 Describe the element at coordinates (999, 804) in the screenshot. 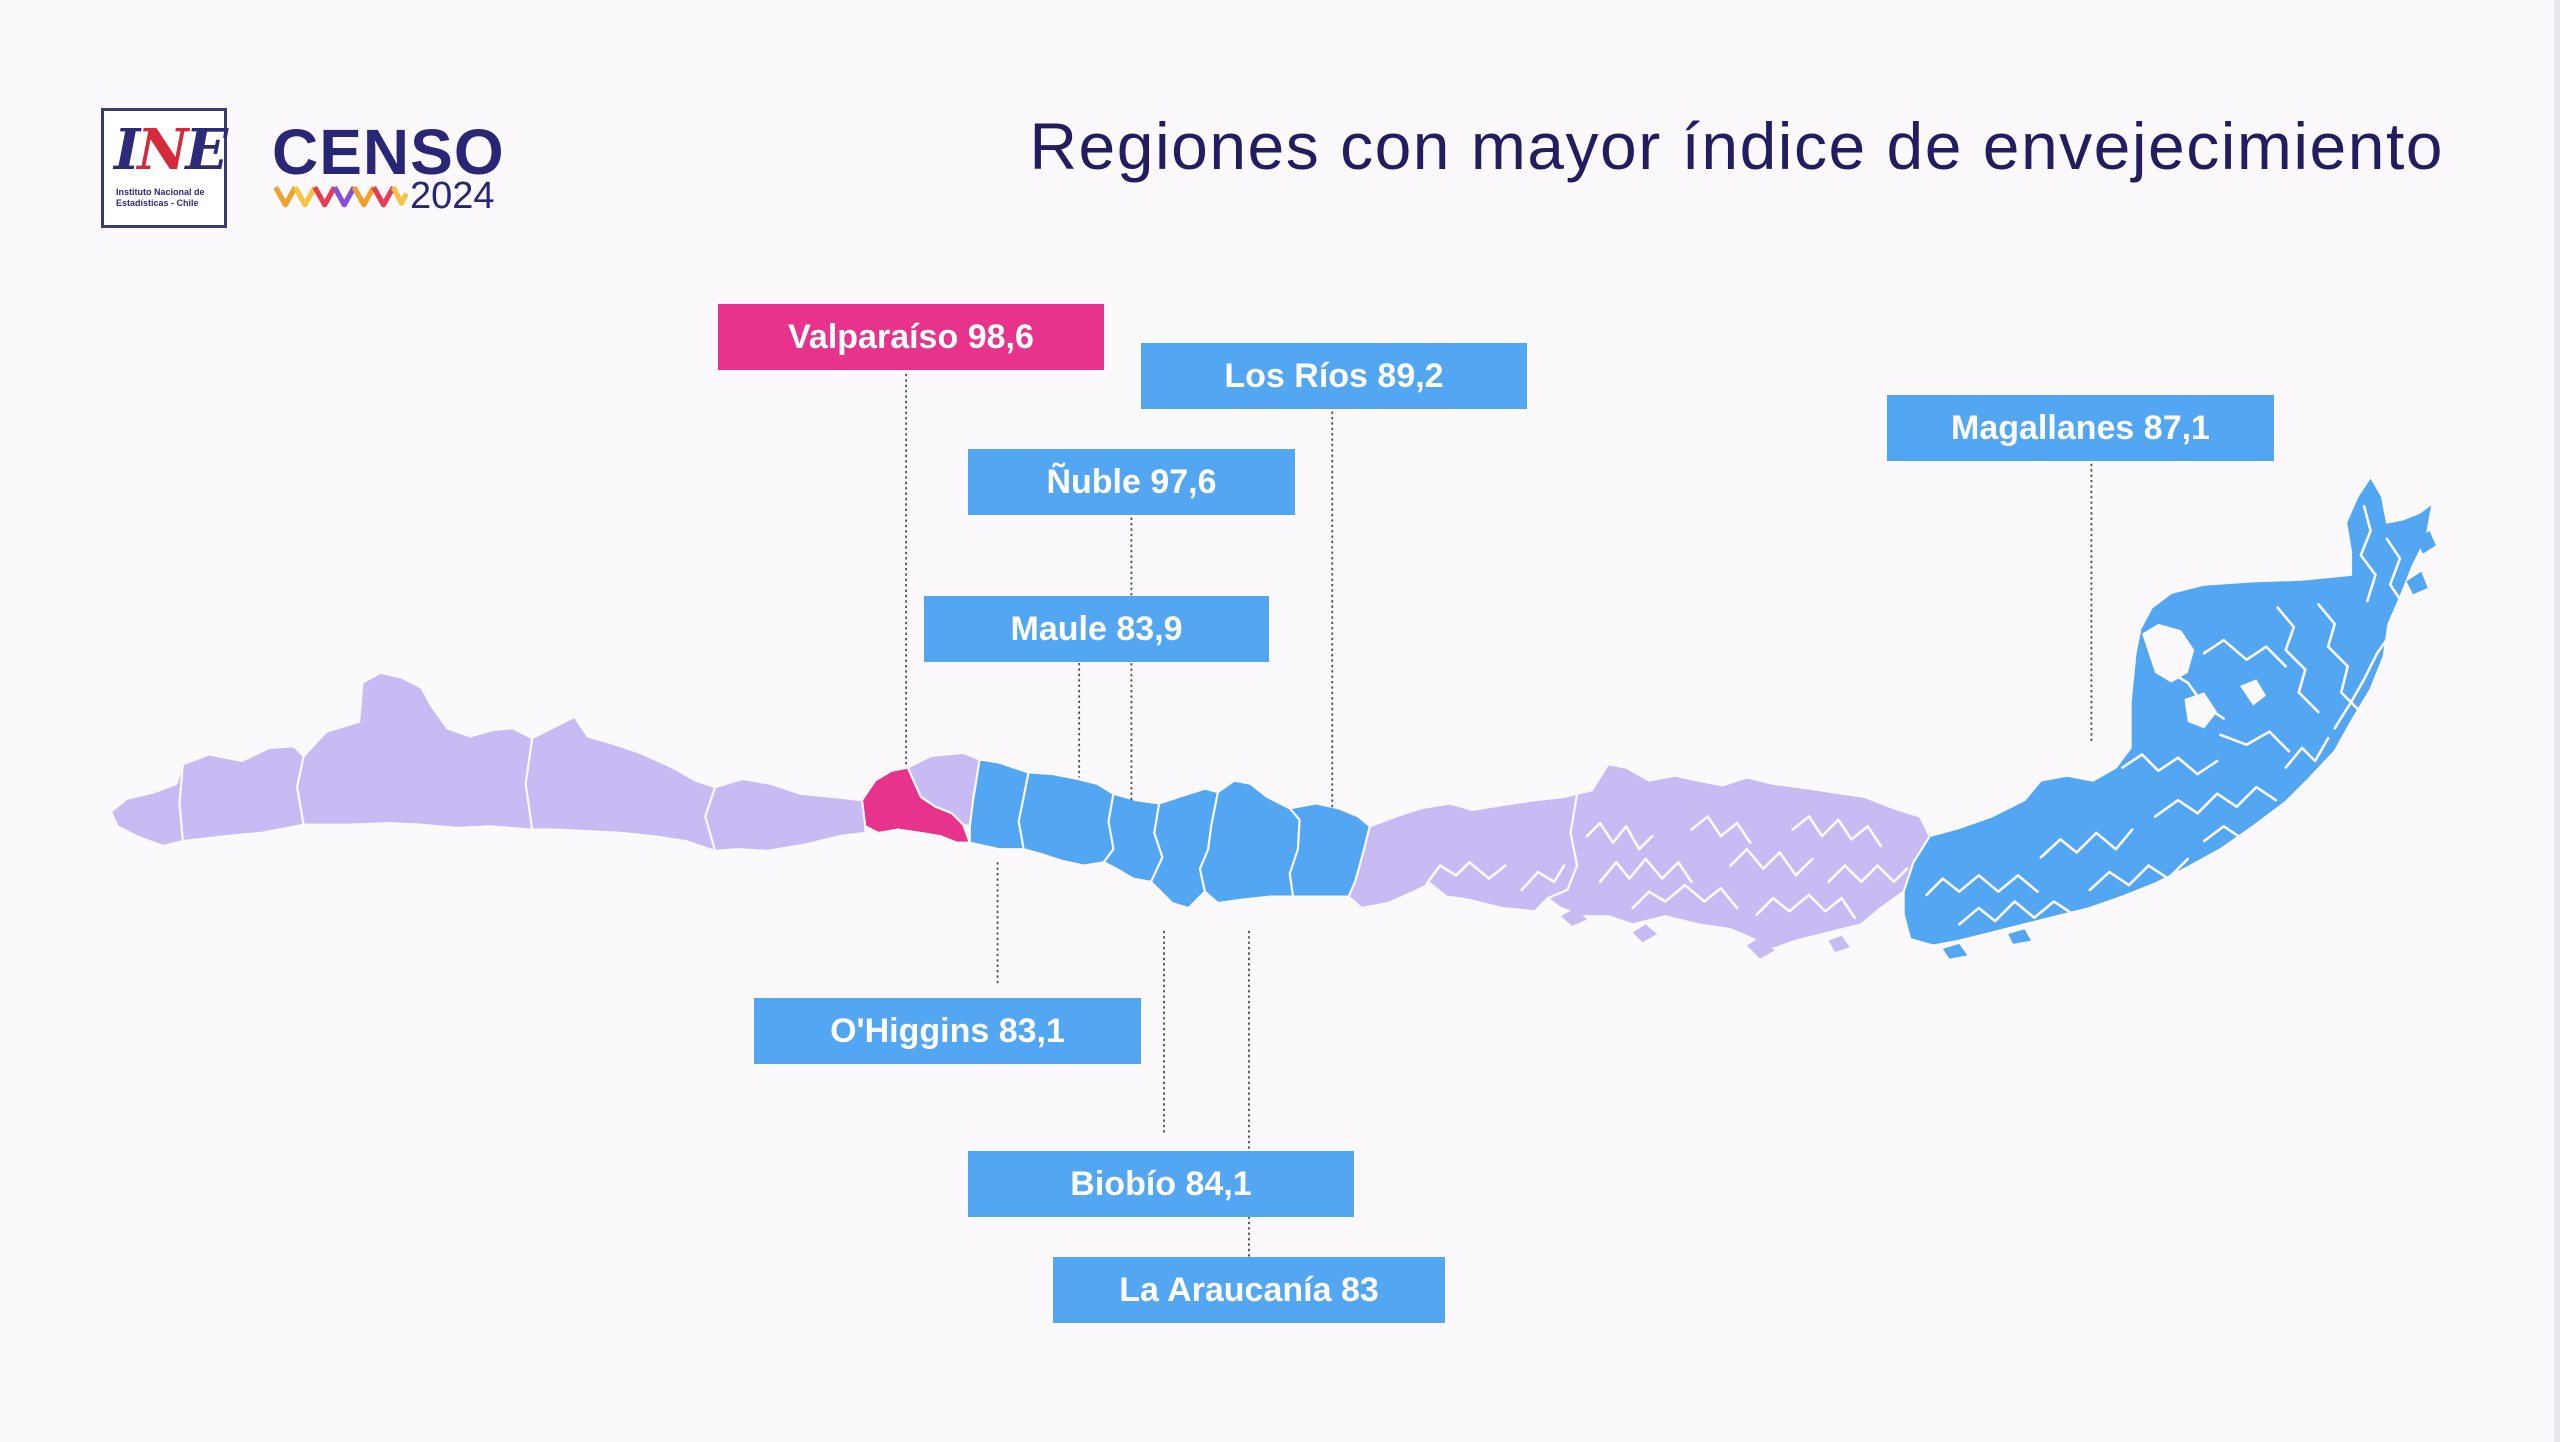

I see `region-ohiggins` at that location.